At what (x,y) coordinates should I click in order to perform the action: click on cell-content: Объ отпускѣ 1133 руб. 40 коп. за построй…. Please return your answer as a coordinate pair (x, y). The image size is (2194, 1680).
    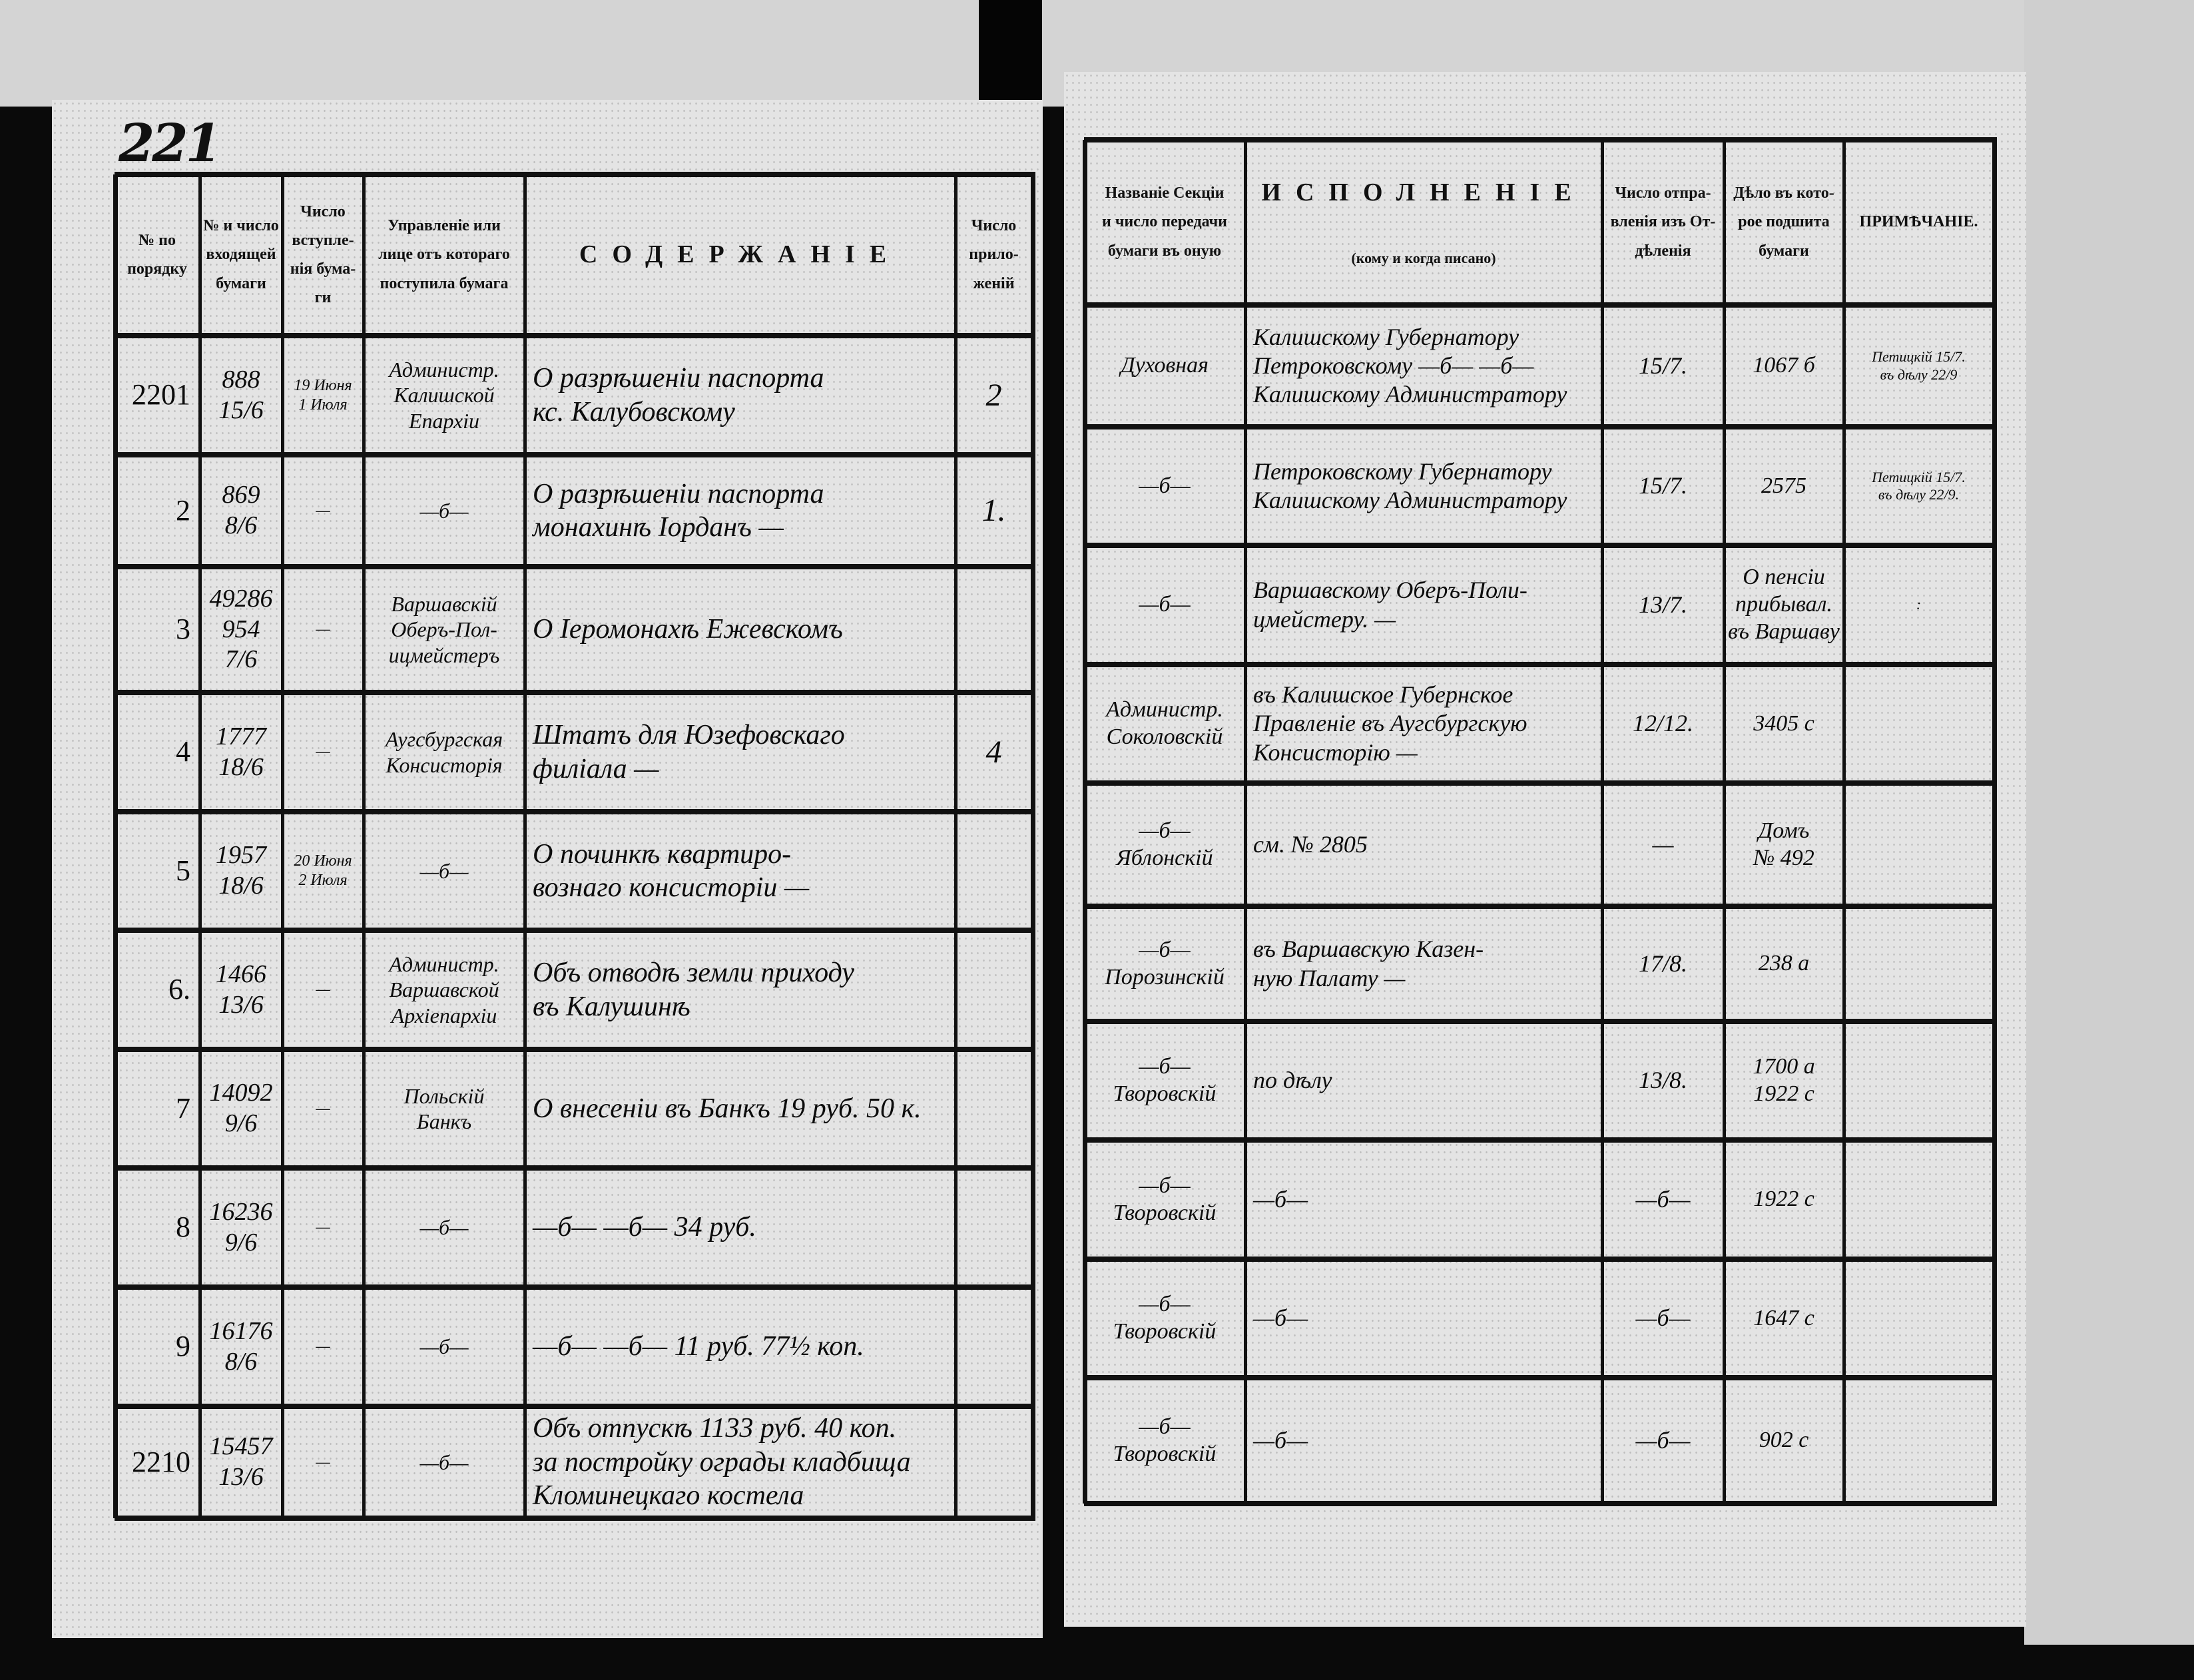
    Looking at the image, I should click on (722, 1463).